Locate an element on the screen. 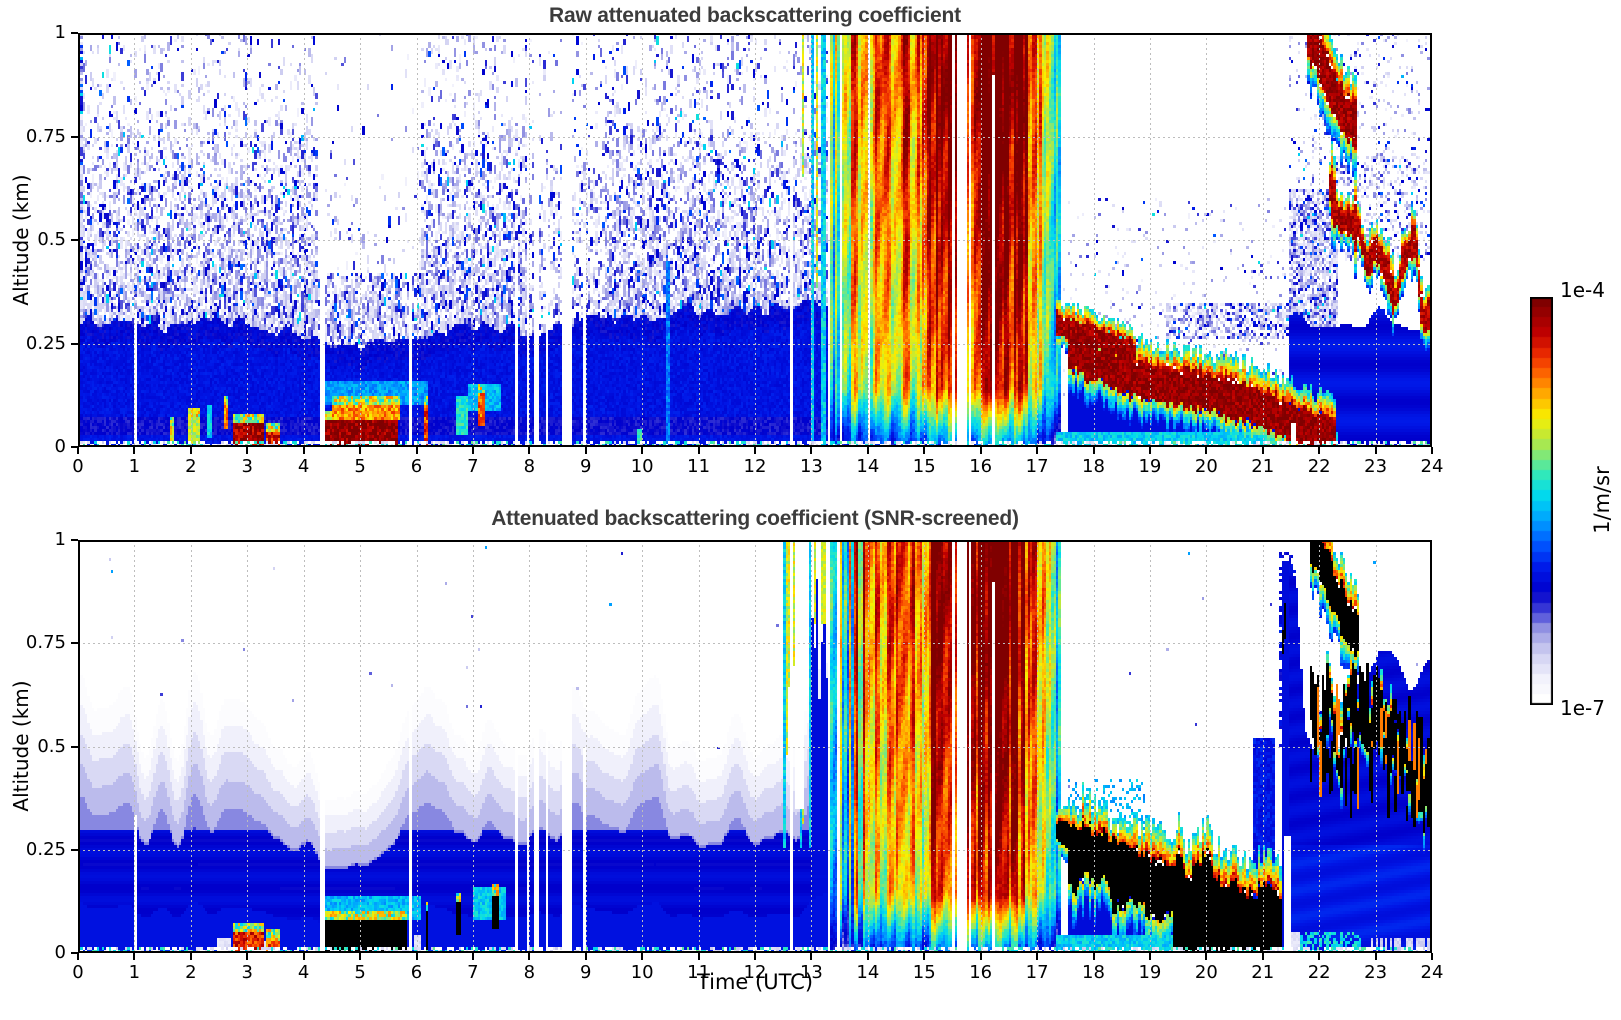 The image size is (1621, 1020). x-tick-label: 17 is located at coordinates (1037, 466).